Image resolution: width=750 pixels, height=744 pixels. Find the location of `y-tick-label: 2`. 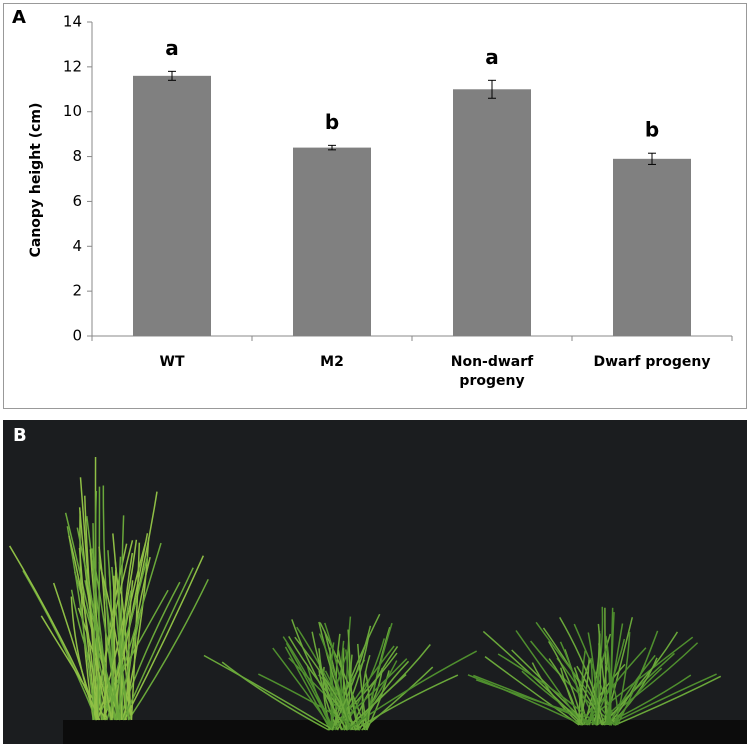

y-tick-label: 2 is located at coordinates (77, 291).